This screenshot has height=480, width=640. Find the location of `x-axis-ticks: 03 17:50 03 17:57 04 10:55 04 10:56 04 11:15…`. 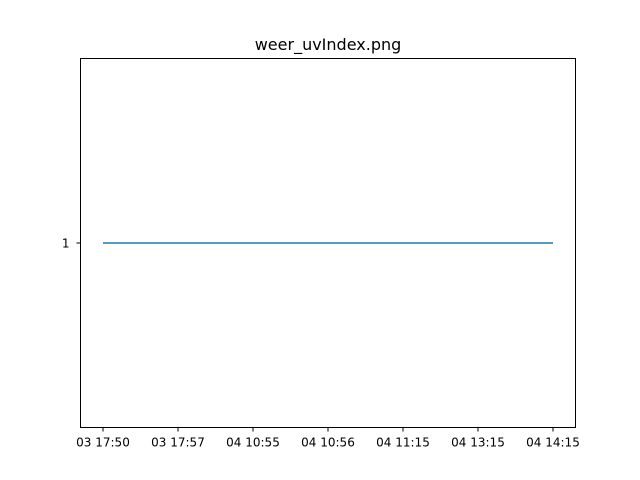

x-axis-ticks: 03 17:50 03 17:57 04 10:55 04 10:56 04 11:15… is located at coordinates (328, 438).